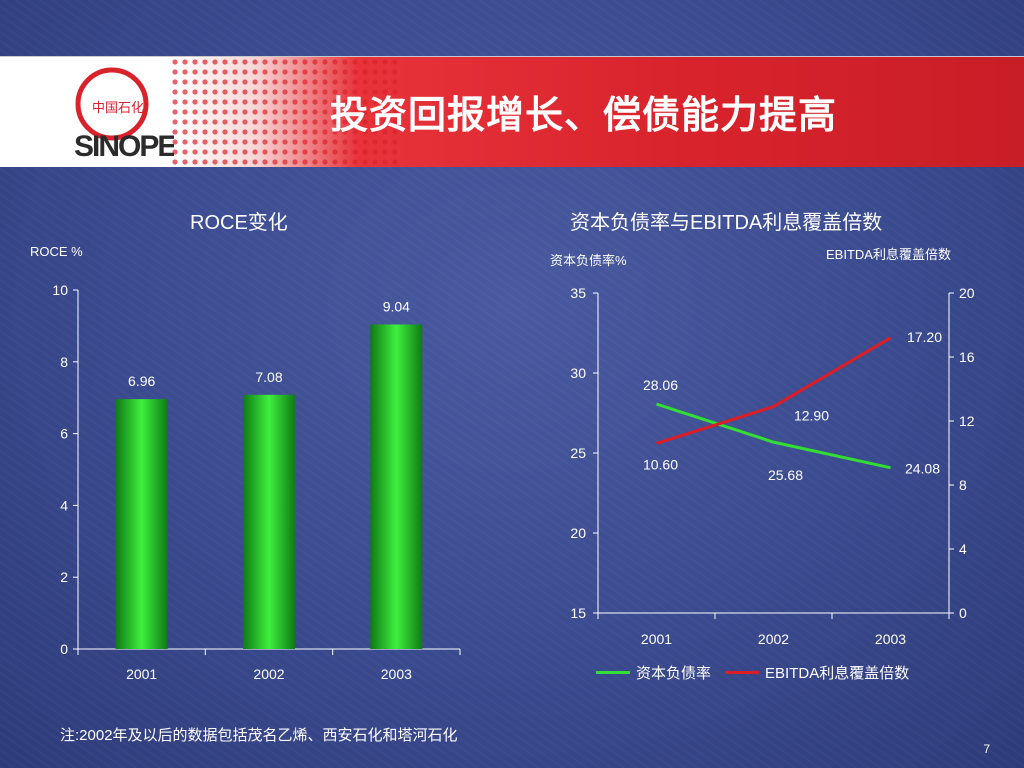  What do you see at coordinates (584, 114) in the screenshot?
I see `slide-title: 投资回报增长、偿债能力提高` at bounding box center [584, 114].